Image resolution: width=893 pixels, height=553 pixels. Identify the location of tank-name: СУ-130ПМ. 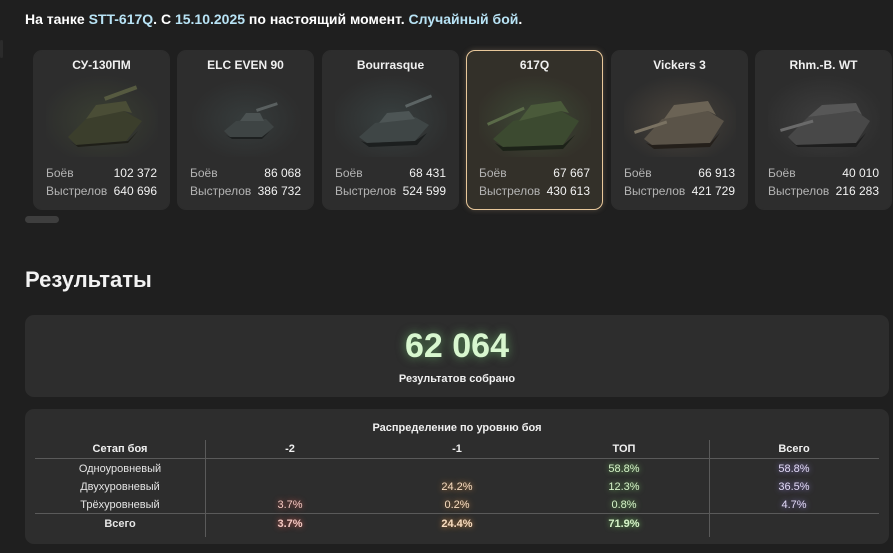
(101, 65).